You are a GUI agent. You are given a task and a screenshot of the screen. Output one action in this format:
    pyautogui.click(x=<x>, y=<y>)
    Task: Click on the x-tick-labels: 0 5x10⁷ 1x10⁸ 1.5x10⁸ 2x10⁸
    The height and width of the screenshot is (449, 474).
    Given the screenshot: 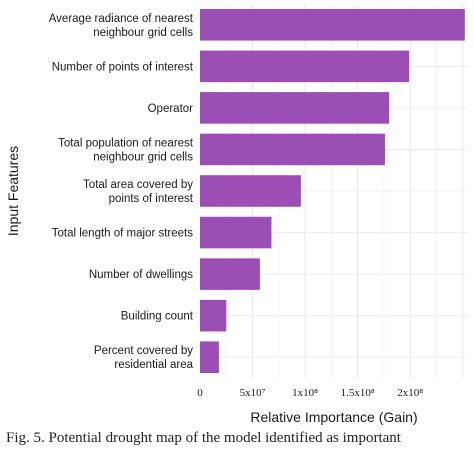 What is the action you would take?
    pyautogui.click(x=310, y=393)
    